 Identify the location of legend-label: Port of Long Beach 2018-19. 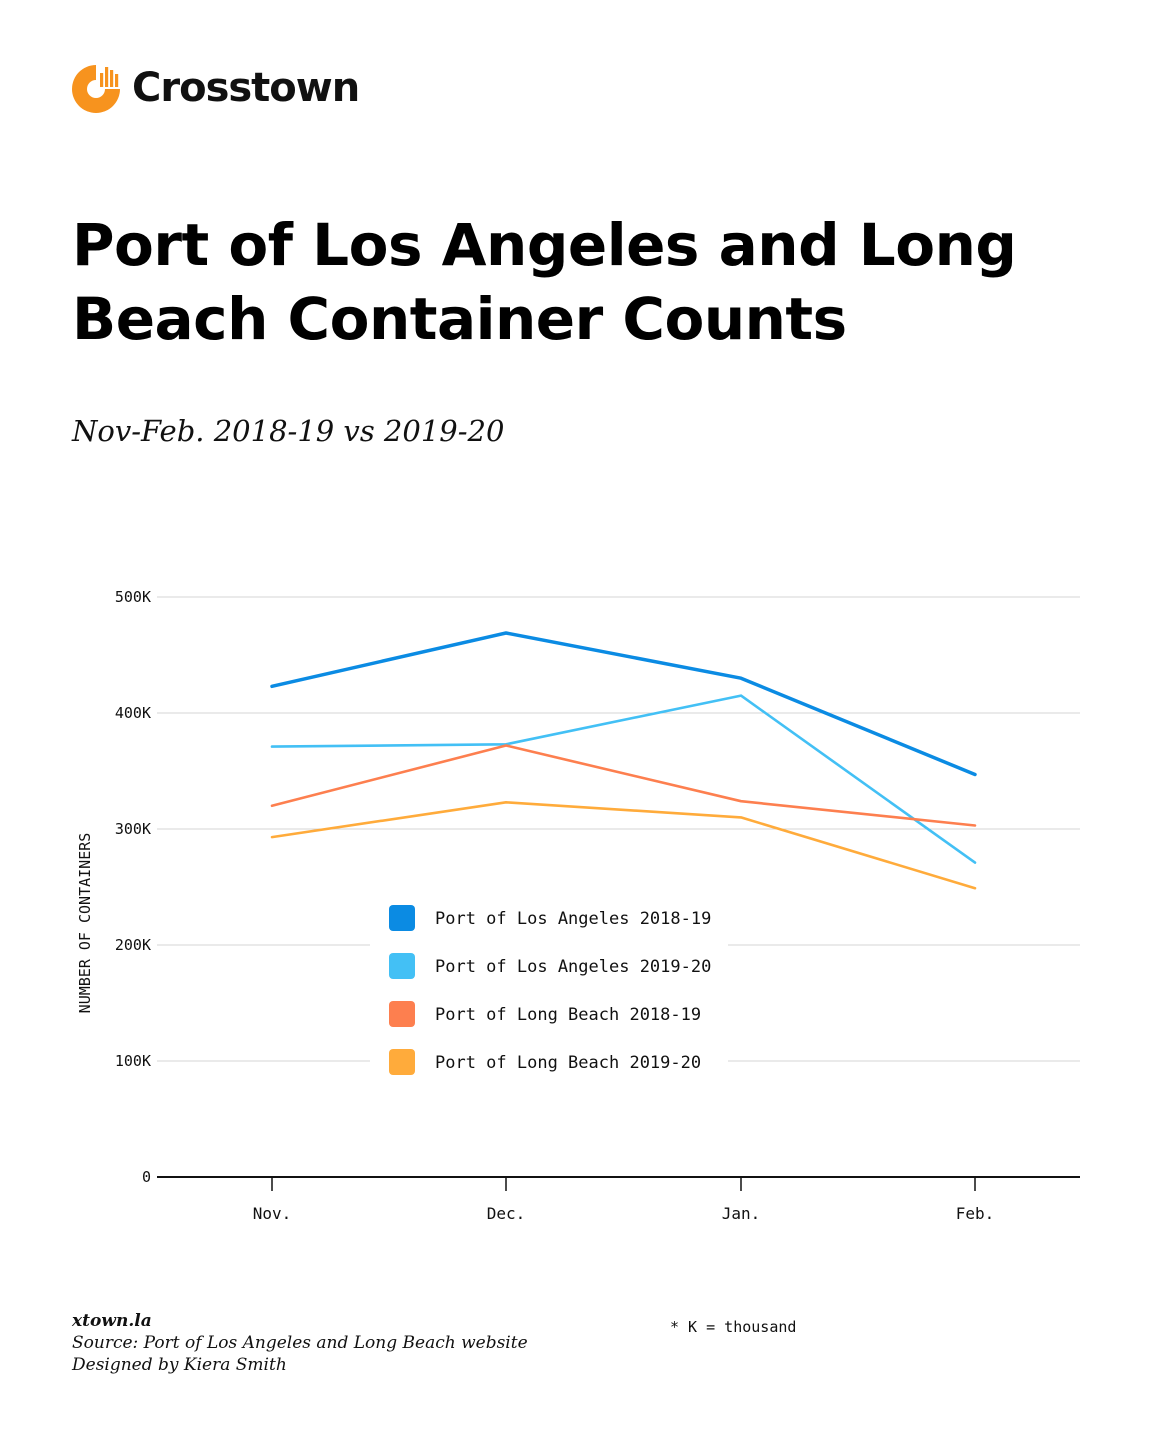
(568, 1015).